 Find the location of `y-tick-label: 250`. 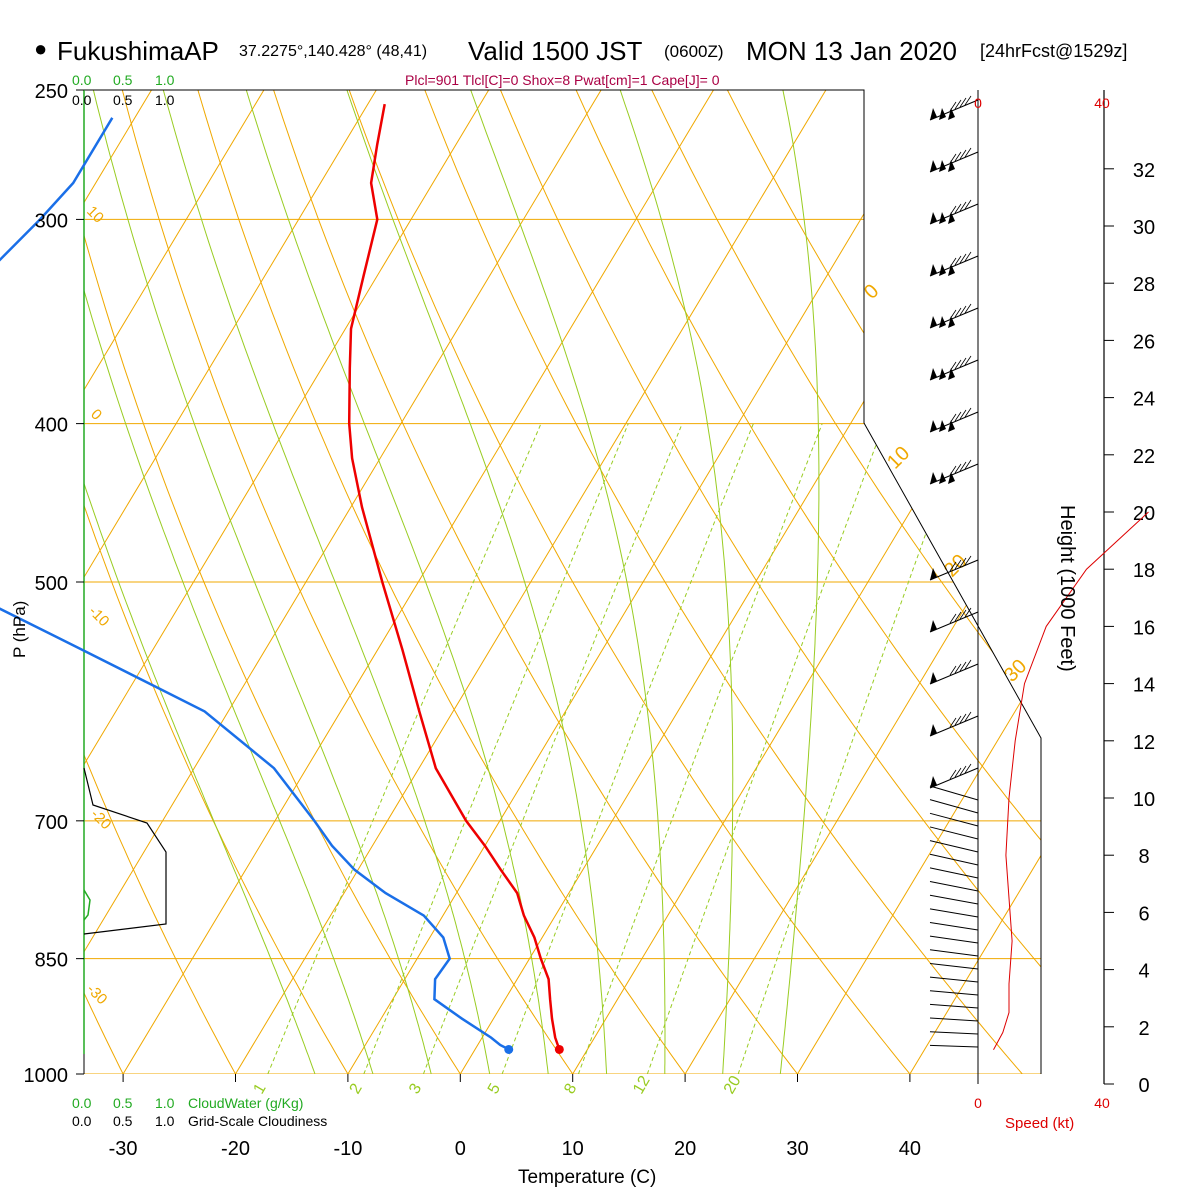

y-tick-label: 250 is located at coordinates (51, 92).